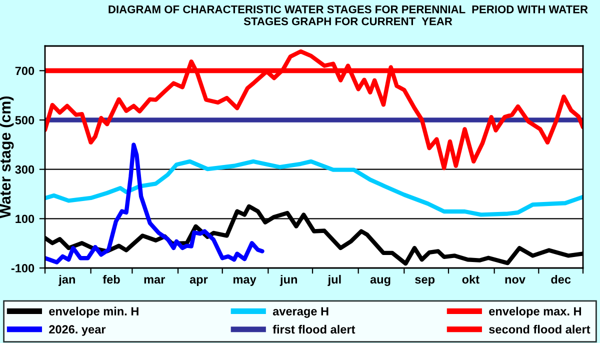 The height and width of the screenshot is (343, 600). What do you see at coordinates (66, 280) in the screenshot?
I see `x-tick-label: jan` at bounding box center [66, 280].